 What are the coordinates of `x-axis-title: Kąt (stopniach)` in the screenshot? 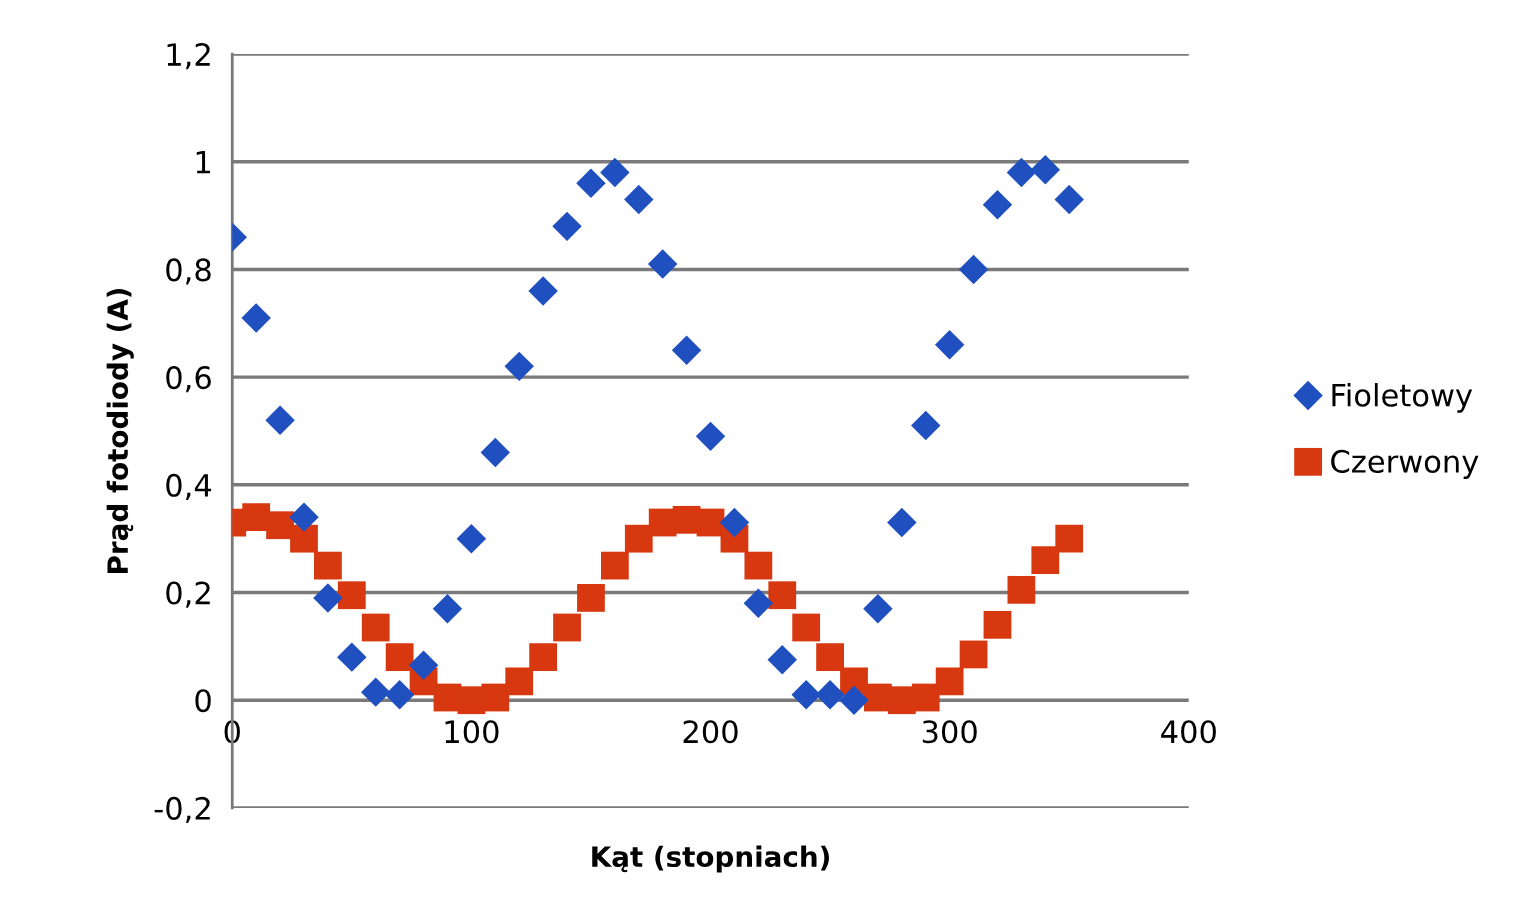 It's located at (710, 859).